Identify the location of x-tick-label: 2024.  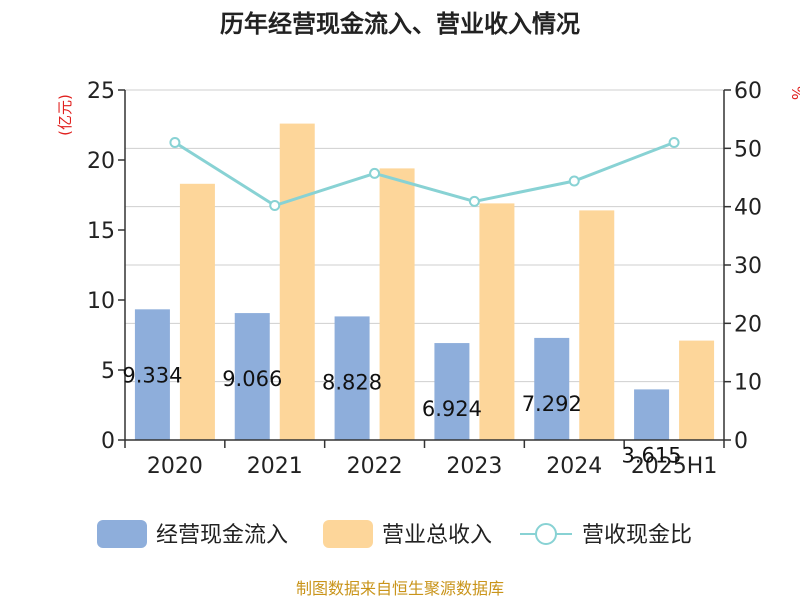
(574, 466).